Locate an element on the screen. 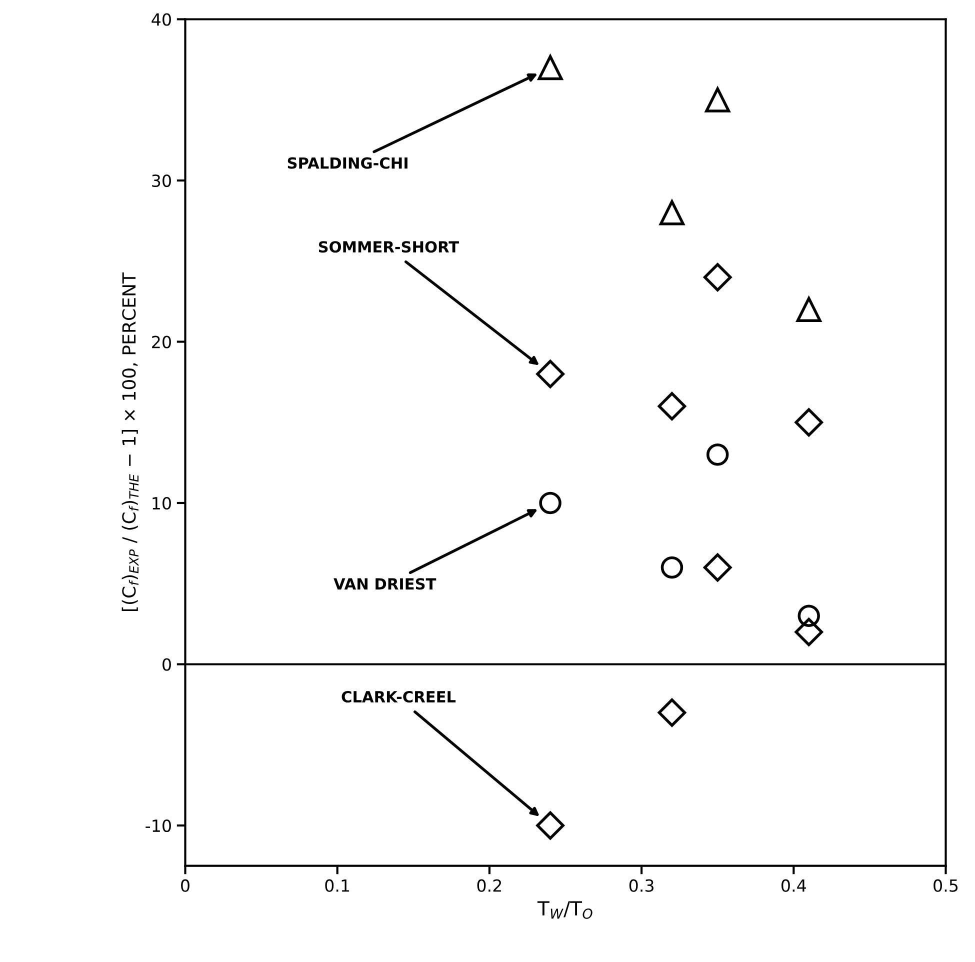 This screenshot has width=975, height=962. y-tick-label: 30 is located at coordinates (161, 181).